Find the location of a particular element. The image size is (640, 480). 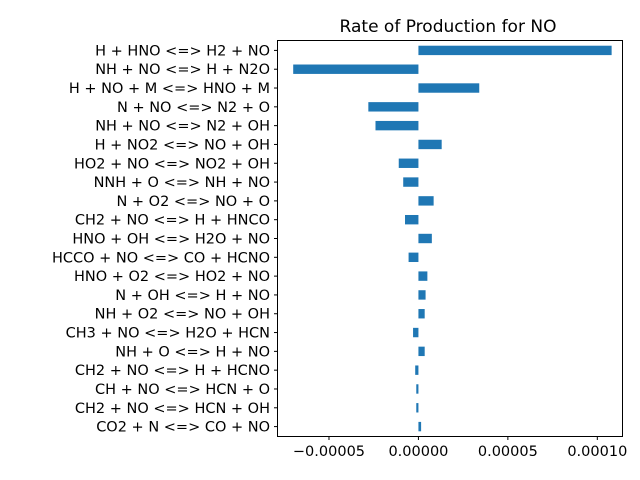

y-tick-label: NH + O2 <=> NO + OH is located at coordinates (182, 315).